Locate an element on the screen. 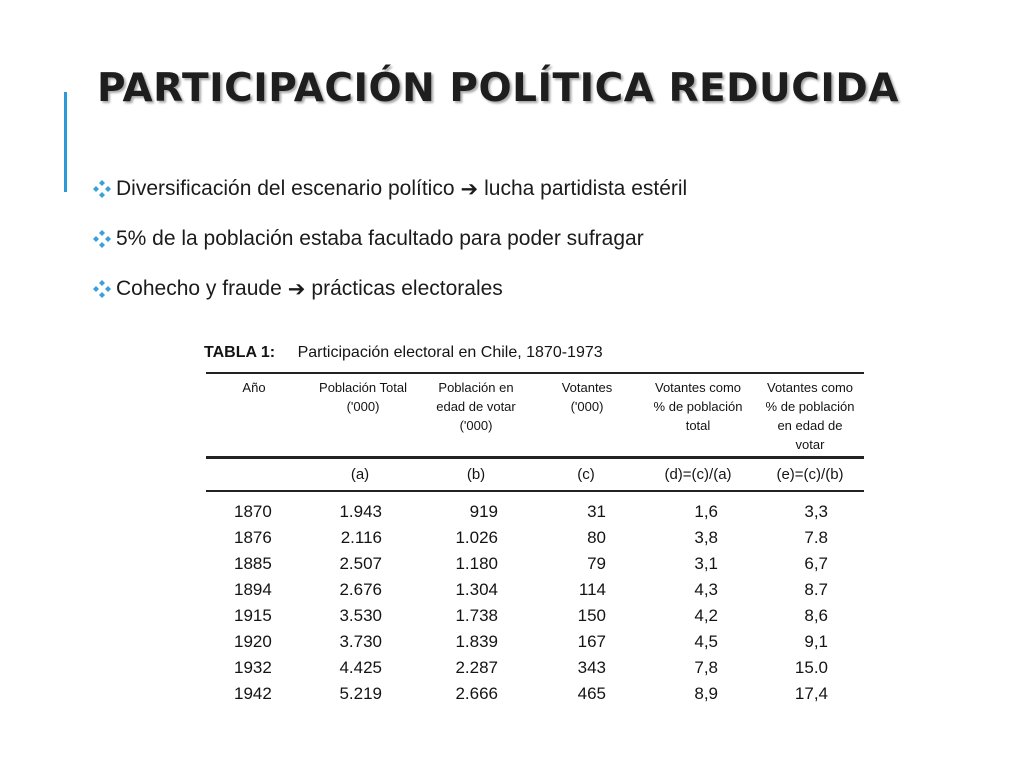 This screenshot has width=1024, height=768. cell-year: 1915 is located at coordinates (253, 615).